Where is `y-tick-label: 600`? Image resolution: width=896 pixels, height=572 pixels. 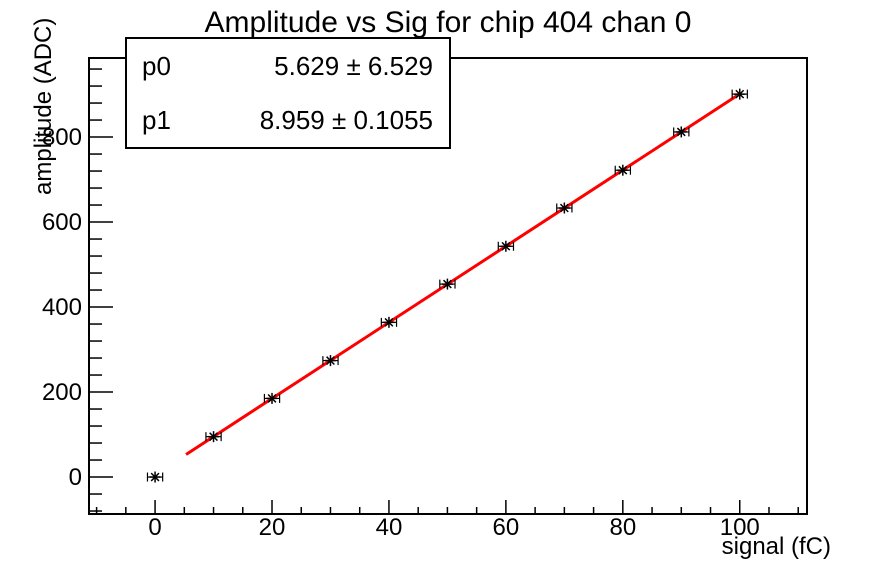
y-tick-label: 600 is located at coordinates (62, 222).